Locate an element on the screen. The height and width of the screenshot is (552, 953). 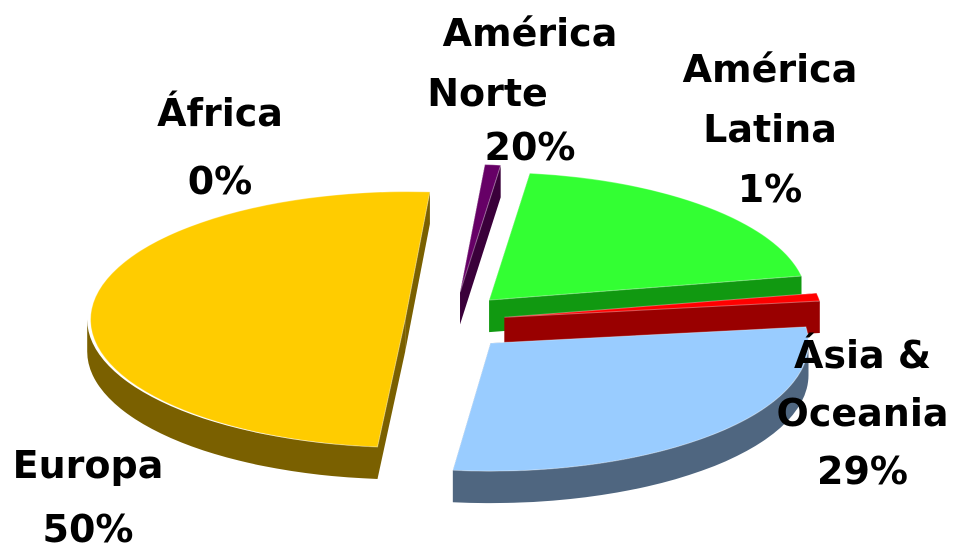
label-asia-oceania-value: 29% is located at coordinates (862, 471).